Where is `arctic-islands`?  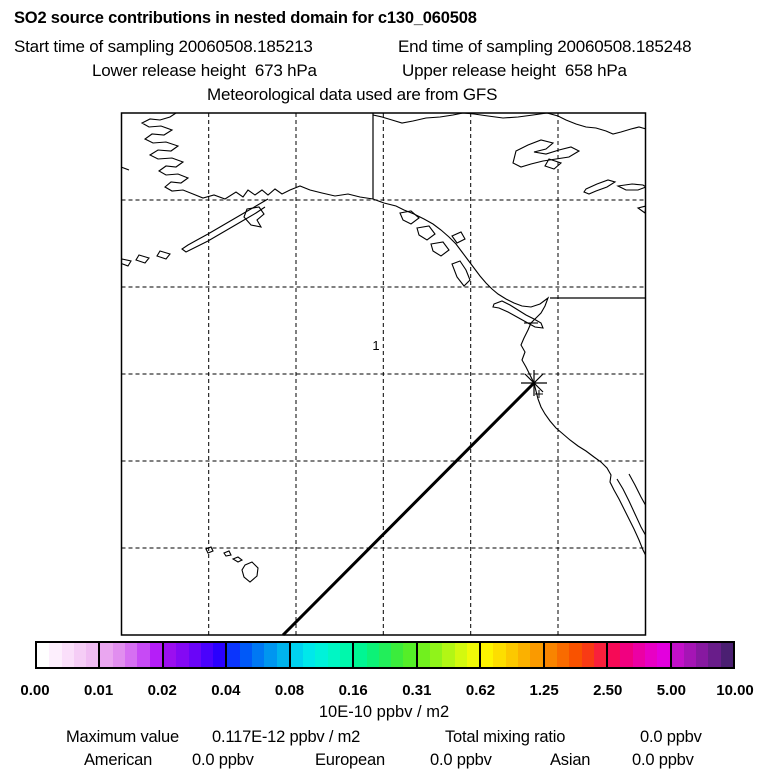 arctic-islands is located at coordinates (579, 176).